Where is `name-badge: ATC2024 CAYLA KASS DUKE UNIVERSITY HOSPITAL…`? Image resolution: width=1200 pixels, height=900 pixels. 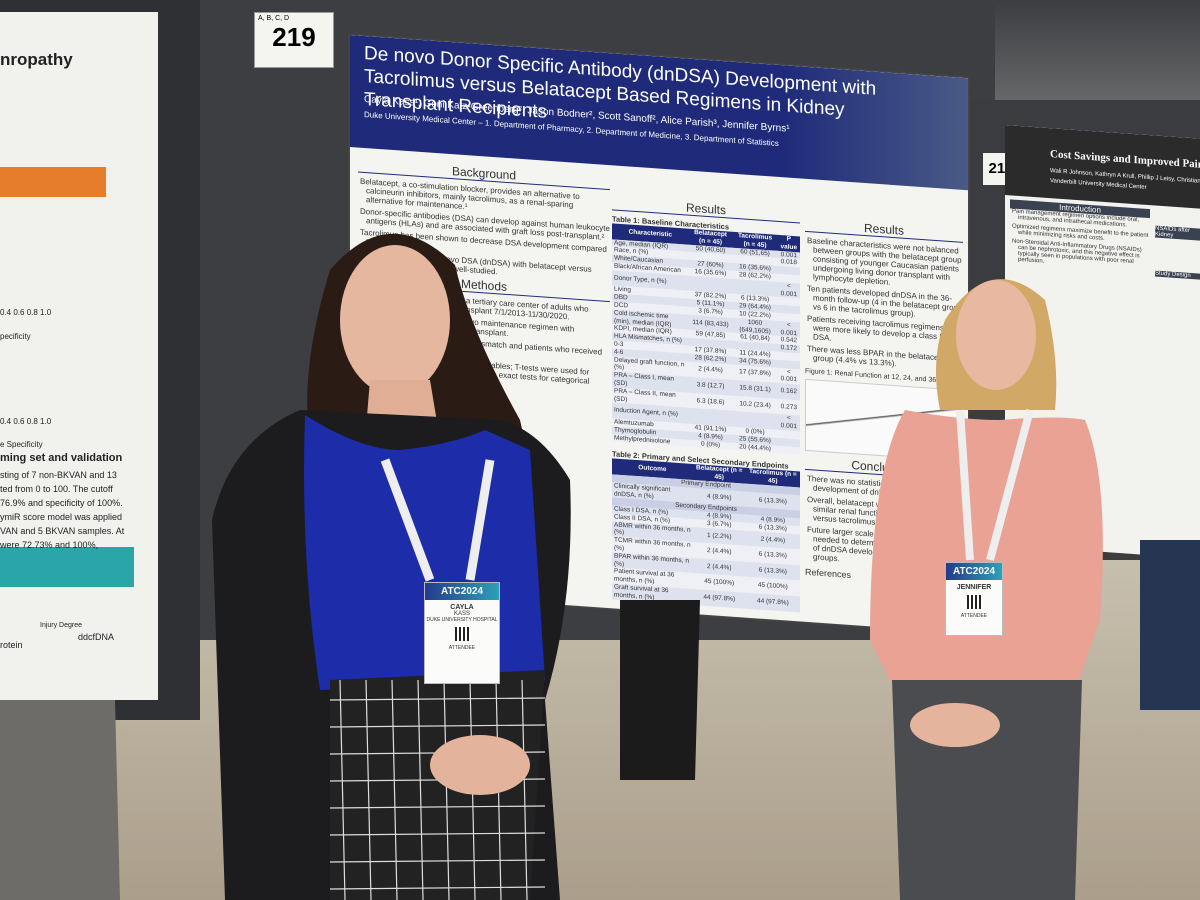 name-badge: ATC2024 CAYLA KASS DUKE UNIVERSITY HOSPITAL… is located at coordinates (462, 633).